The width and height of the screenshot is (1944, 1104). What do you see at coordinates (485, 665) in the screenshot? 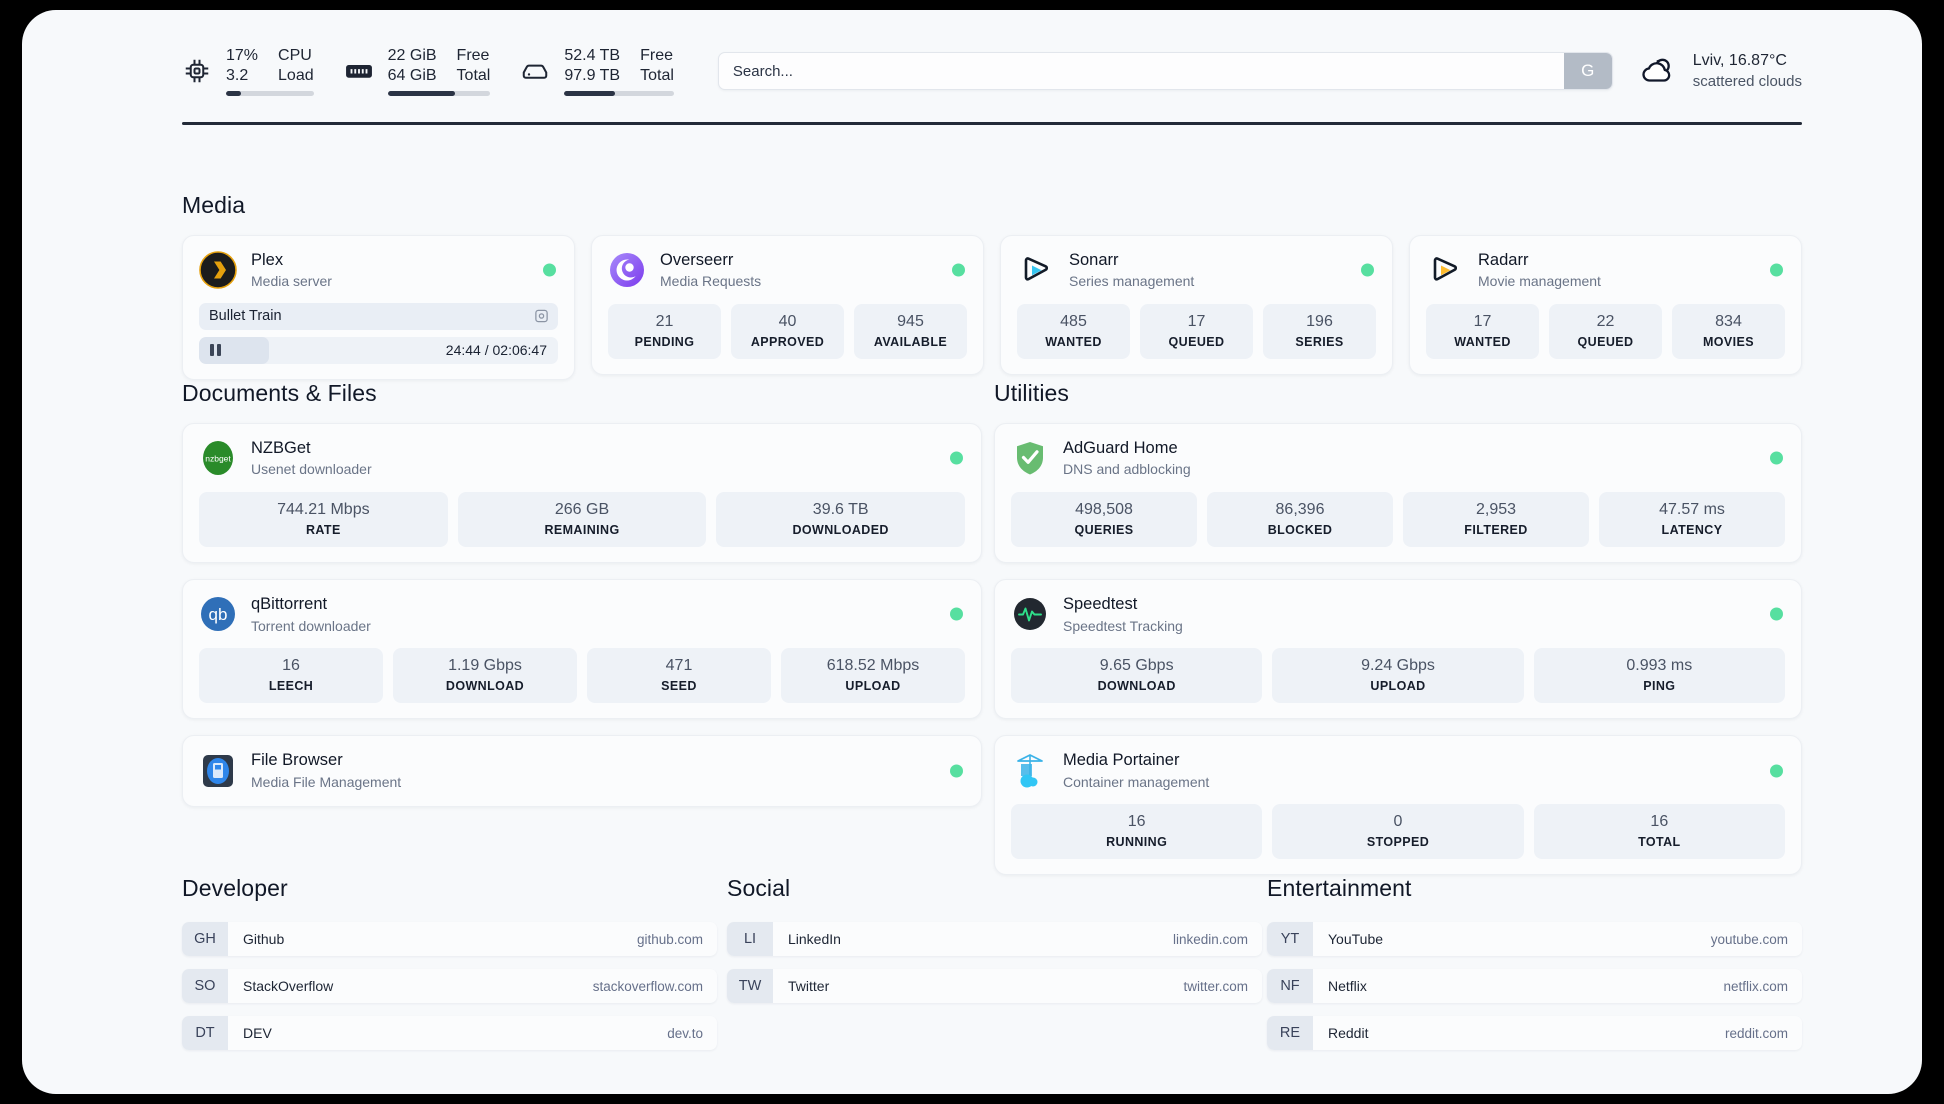
I see `stat-value: 1.19 Gbps` at bounding box center [485, 665].